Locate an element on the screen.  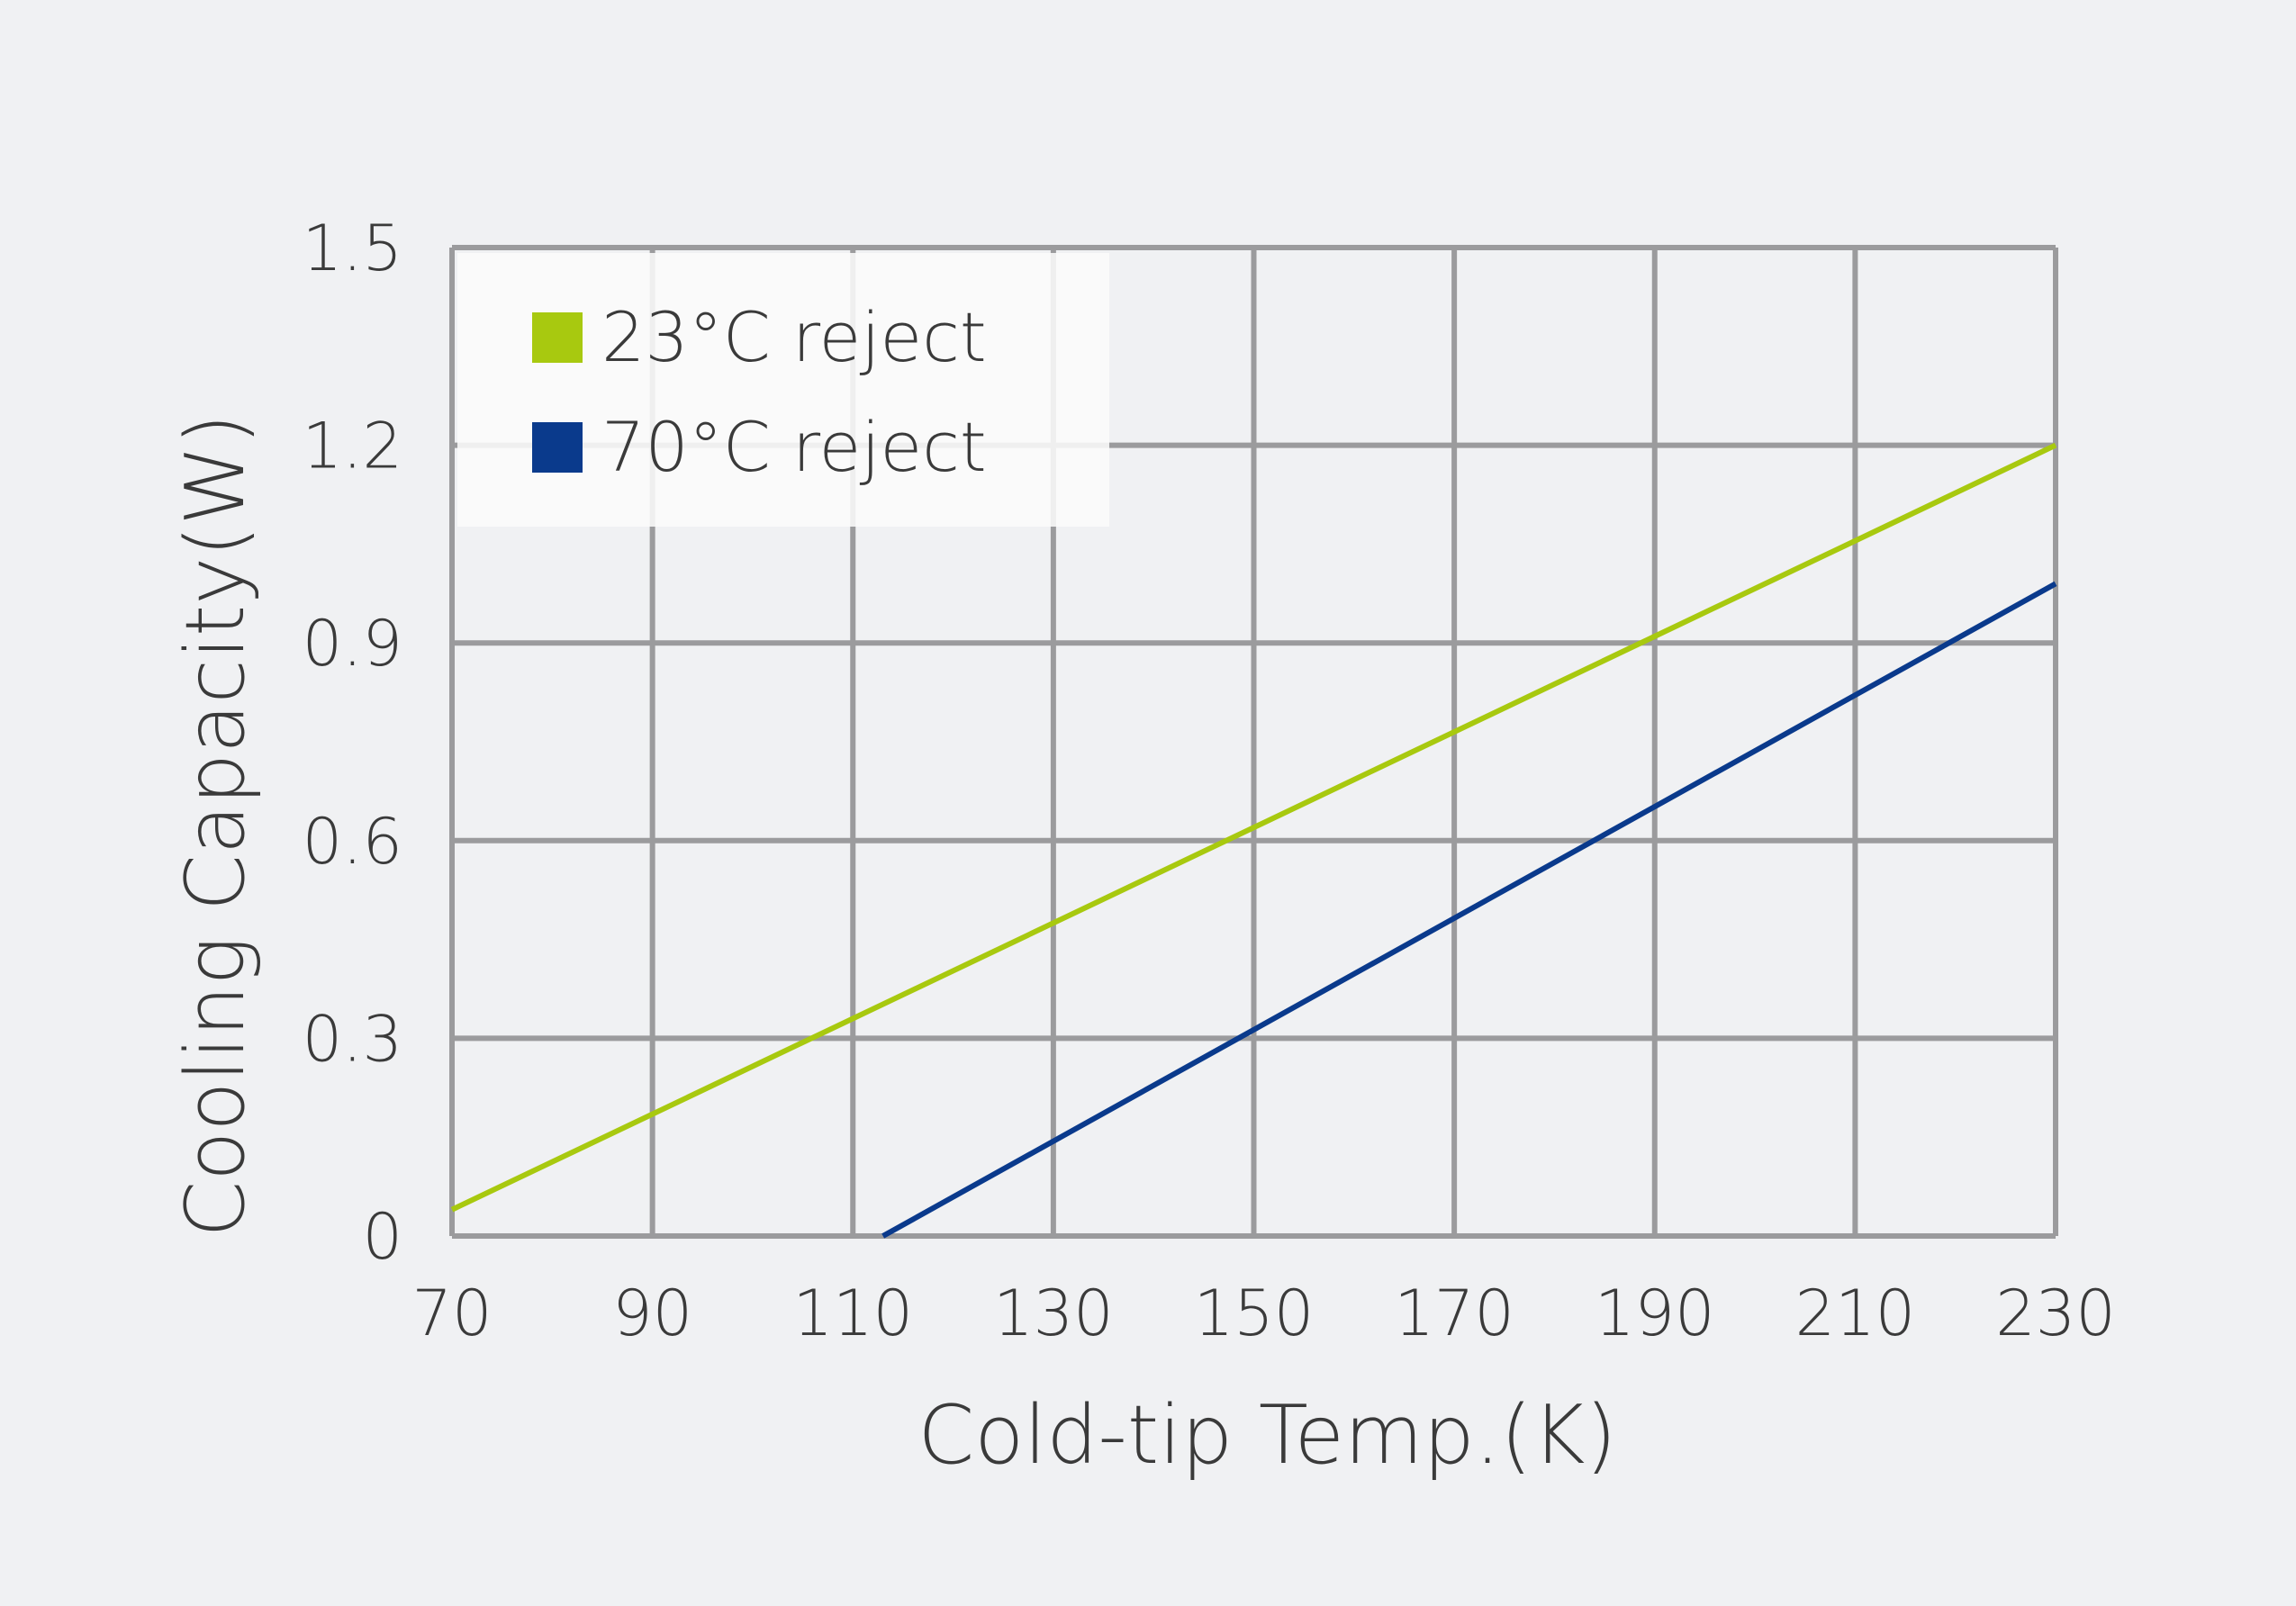
y-axis-title: Cooling Capacity(W) is located at coordinates (215, 825).